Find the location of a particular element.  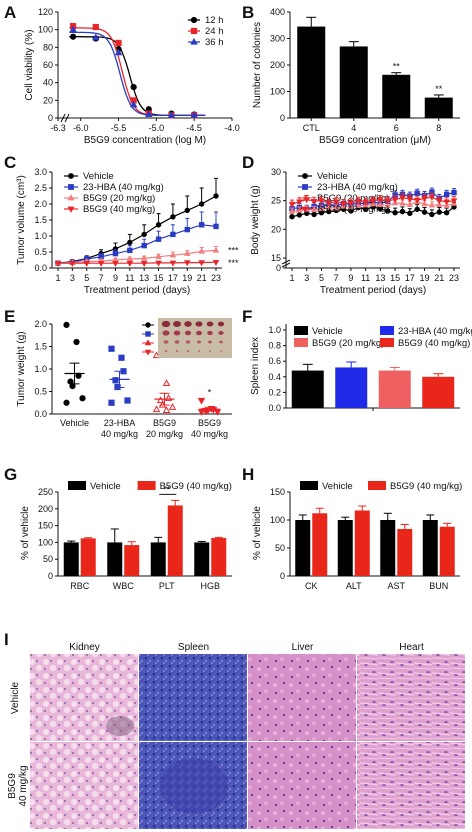

y-axis-title: Body weight (g) is located at coordinates (255, 219).